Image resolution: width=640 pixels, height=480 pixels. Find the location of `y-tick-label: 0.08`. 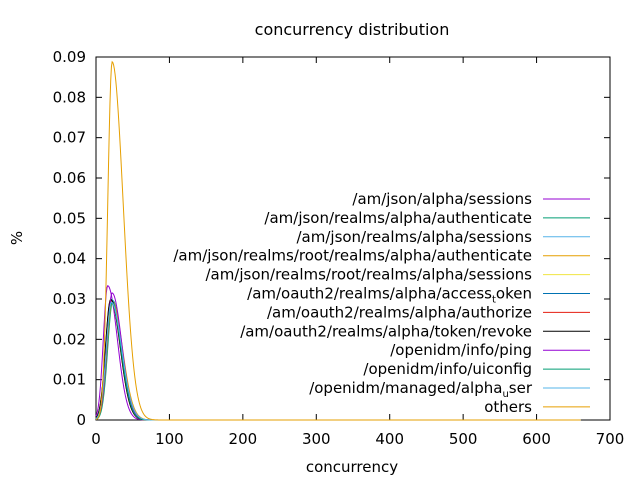

y-tick-label: 0.08 is located at coordinates (69, 97).